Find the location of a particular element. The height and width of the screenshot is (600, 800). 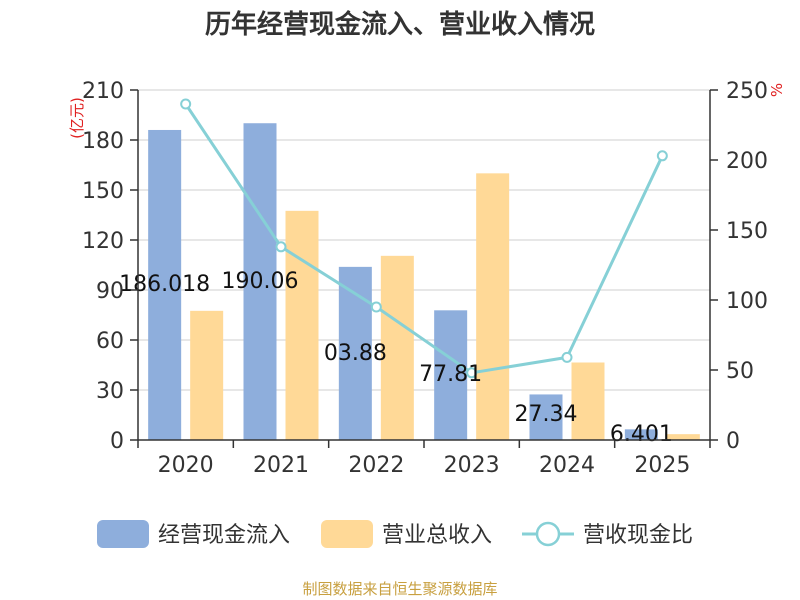

legend-swatch-cash-inflow is located at coordinates (123, 534).